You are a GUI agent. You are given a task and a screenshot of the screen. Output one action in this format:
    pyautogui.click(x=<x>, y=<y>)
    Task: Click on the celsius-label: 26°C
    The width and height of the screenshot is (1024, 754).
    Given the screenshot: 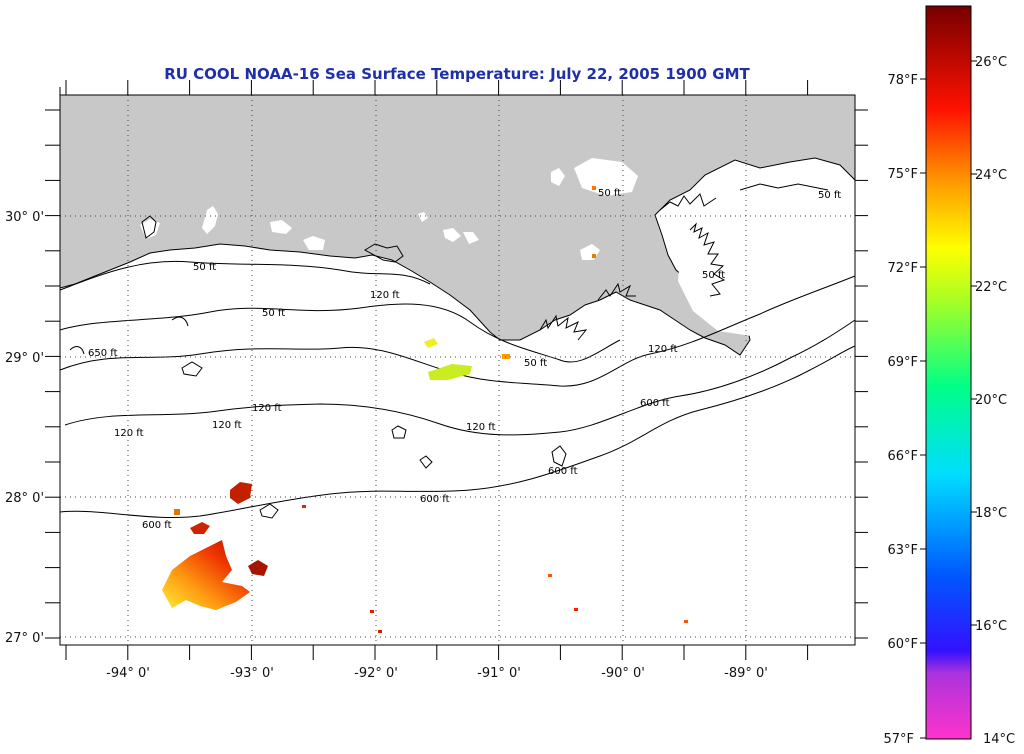 What is the action you would take?
    pyautogui.click(x=991, y=62)
    